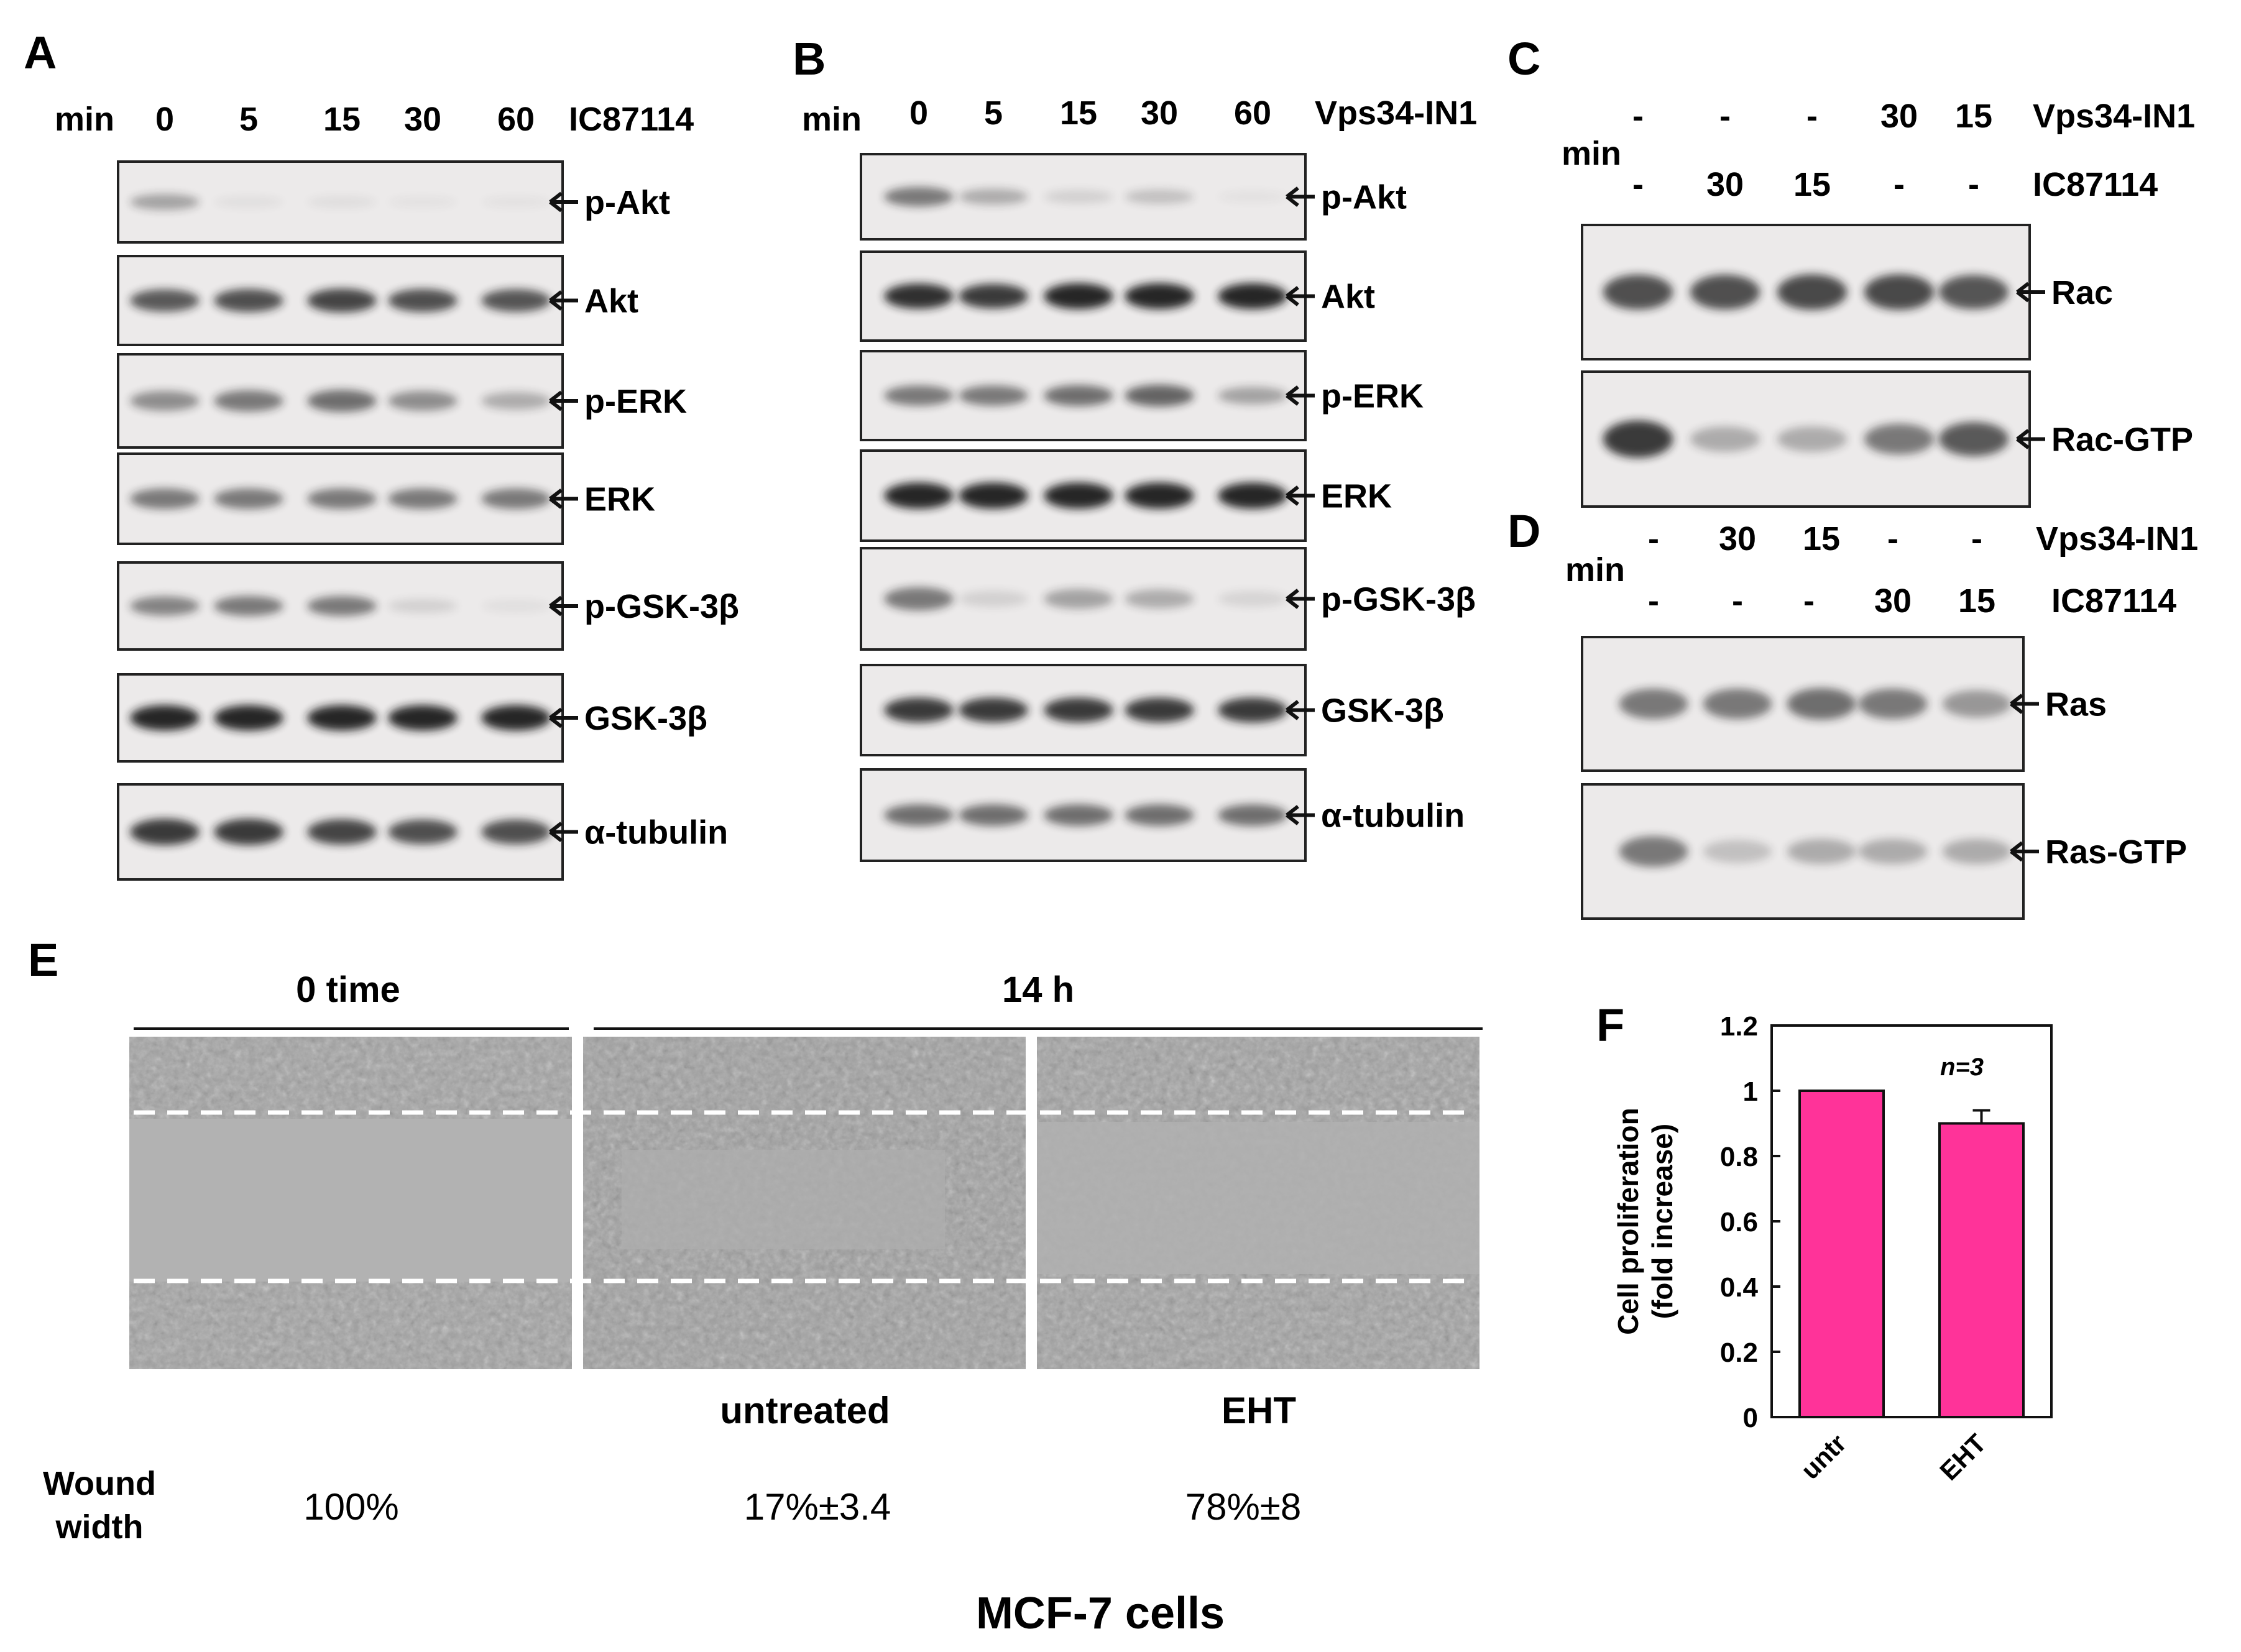 The height and width of the screenshot is (1652, 2241). Describe the element at coordinates (1610, 1025) in the screenshot. I see `panel-letter-F: F` at that location.